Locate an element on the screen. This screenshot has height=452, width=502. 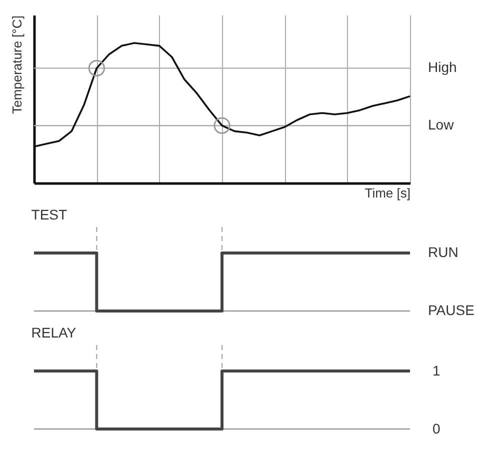
y-tick-label: 1 is located at coordinates (436, 370).